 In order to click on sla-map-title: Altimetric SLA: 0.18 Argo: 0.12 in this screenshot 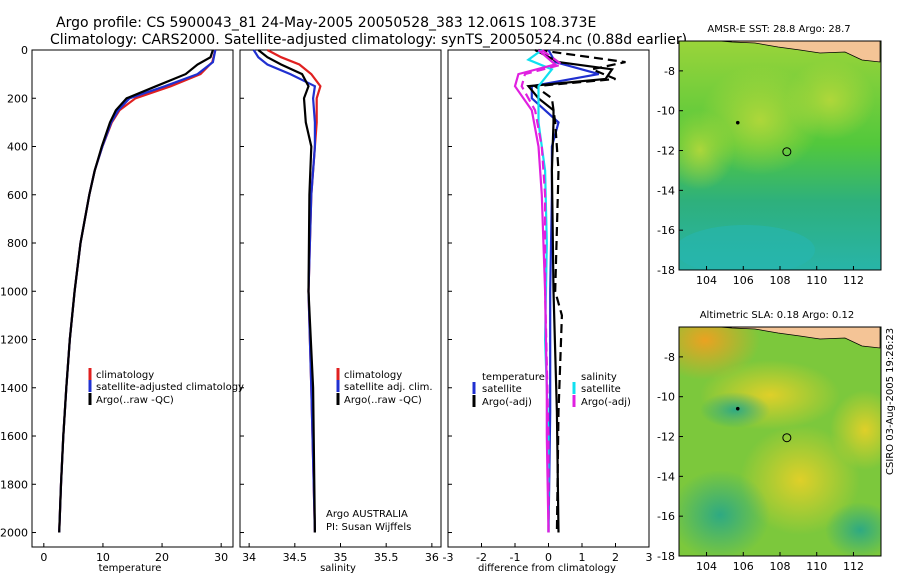, I will do `click(777, 315)`.